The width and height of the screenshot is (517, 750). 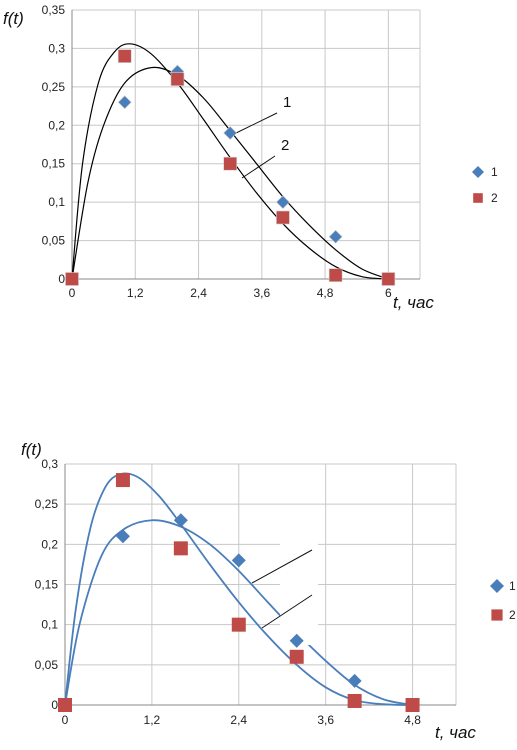 What do you see at coordinates (54, 10) in the screenshot?
I see `y-tick-label: 0,35` at bounding box center [54, 10].